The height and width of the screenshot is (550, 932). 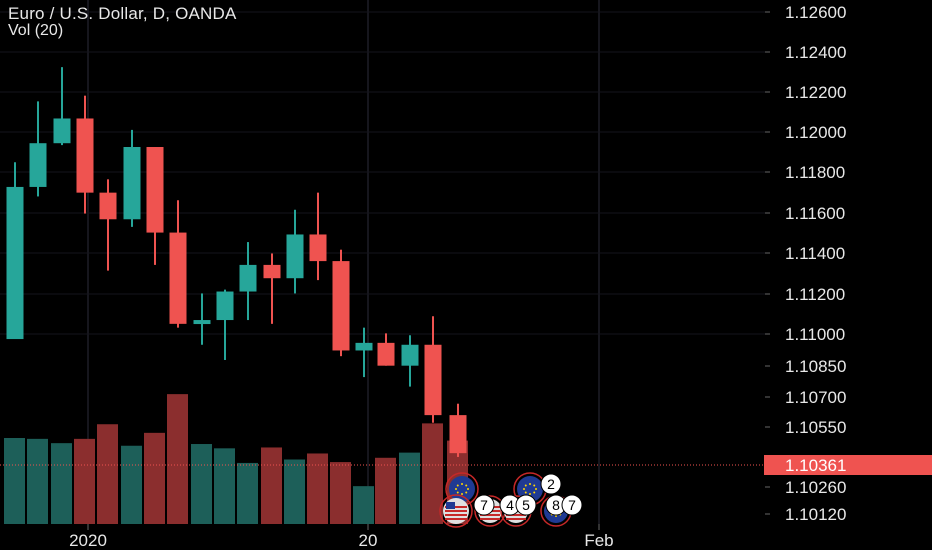 I want to click on price-tick-label: 1.12000, so click(x=815, y=132).